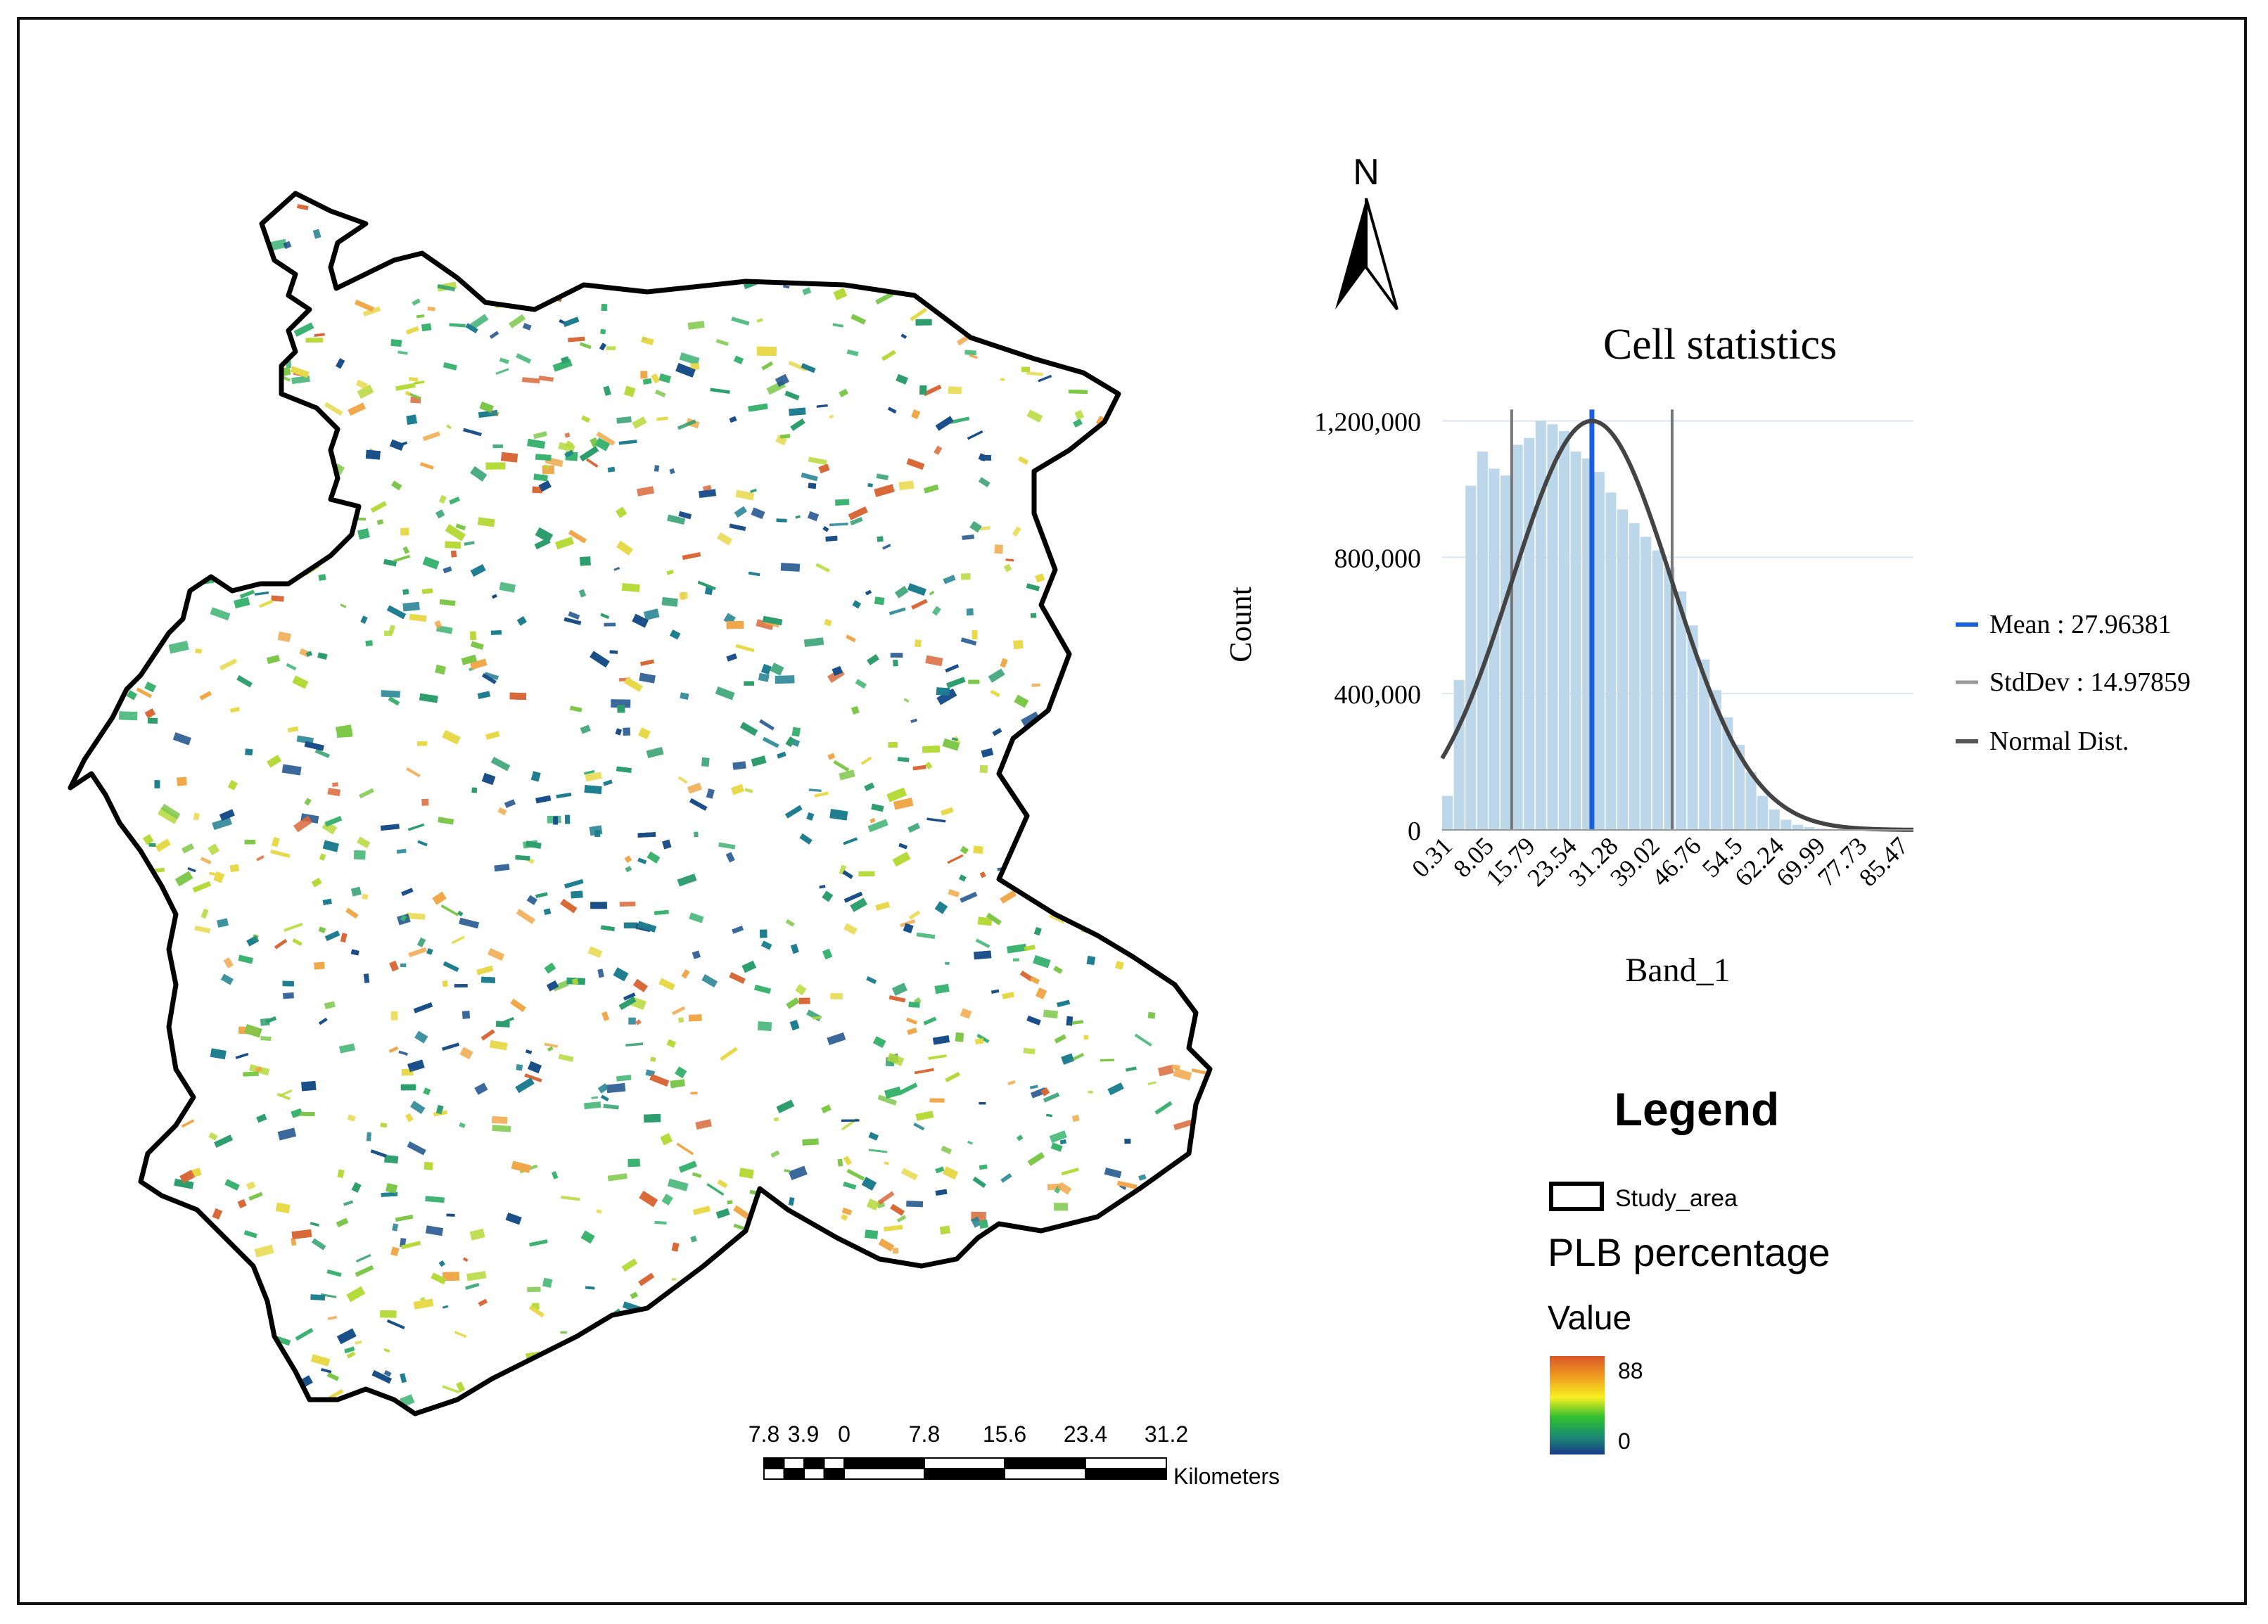  What do you see at coordinates (1578, 1405) in the screenshot?
I see `value-color-ramp` at bounding box center [1578, 1405].